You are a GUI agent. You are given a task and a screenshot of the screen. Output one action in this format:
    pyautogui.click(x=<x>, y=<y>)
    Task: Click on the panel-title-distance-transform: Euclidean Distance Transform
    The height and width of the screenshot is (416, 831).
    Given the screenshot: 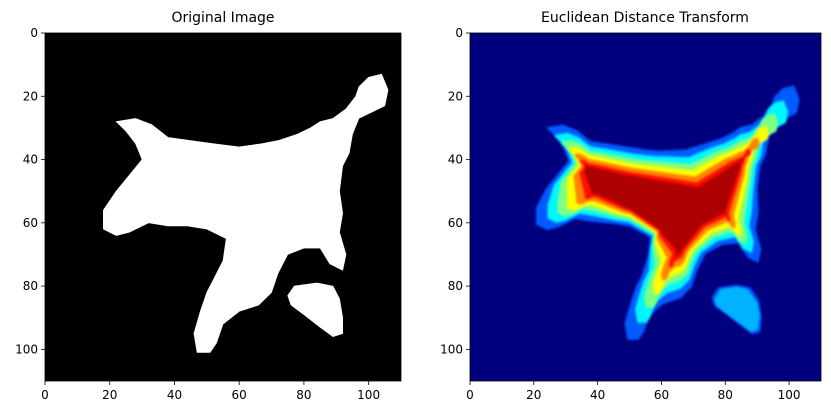 What is the action you would take?
    pyautogui.click(x=645, y=18)
    